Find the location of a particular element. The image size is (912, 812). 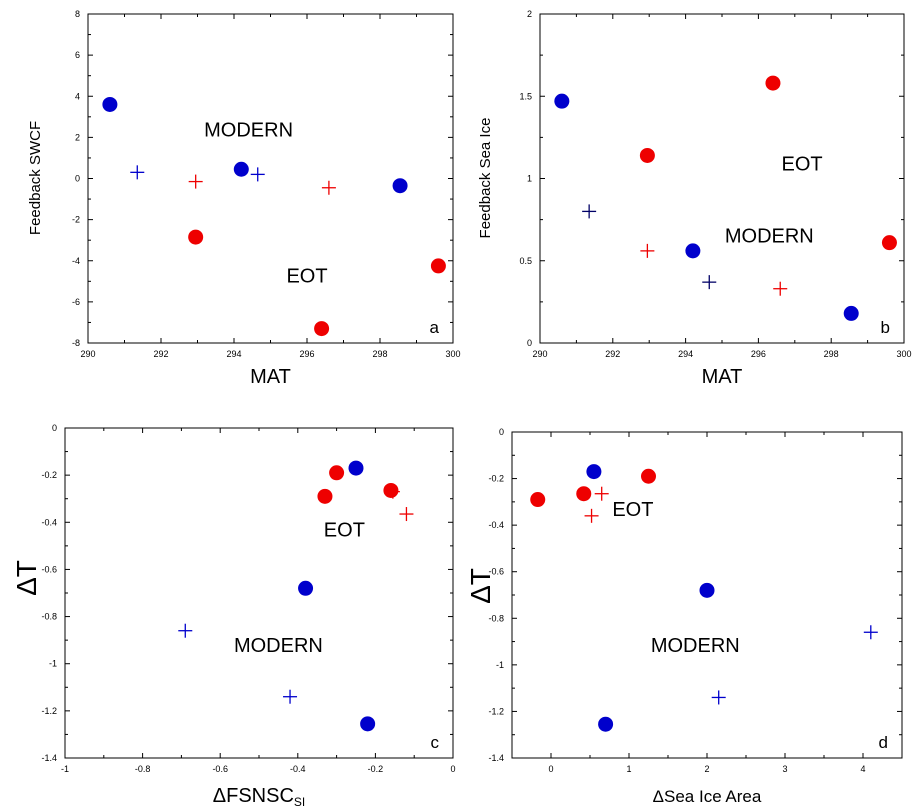

y-tick-label: -8 is located at coordinates (76, 343).